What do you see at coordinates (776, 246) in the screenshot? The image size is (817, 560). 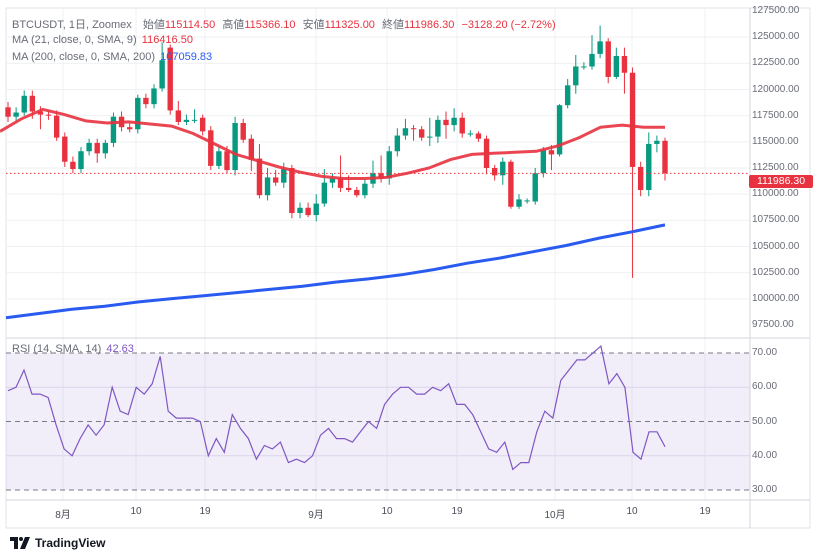 I see `price-tick: 105000.00` at bounding box center [776, 246].